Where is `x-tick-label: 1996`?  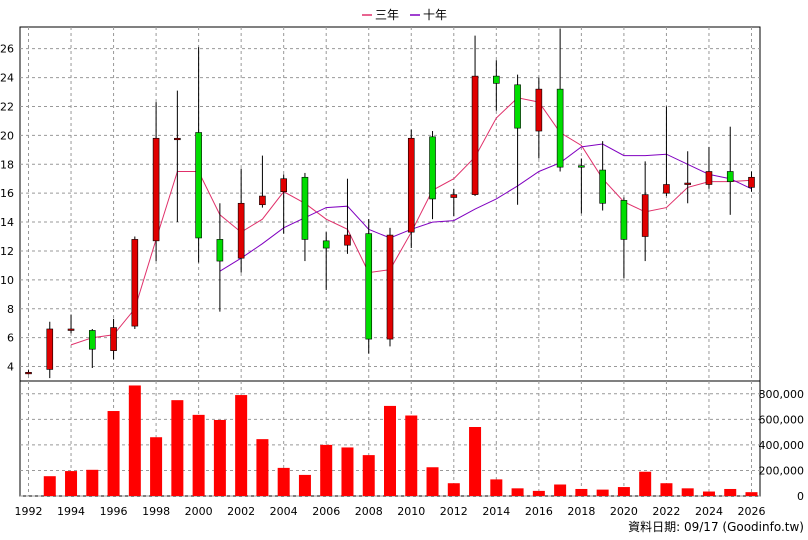 x-tick-label: 1996 is located at coordinates (114, 511).